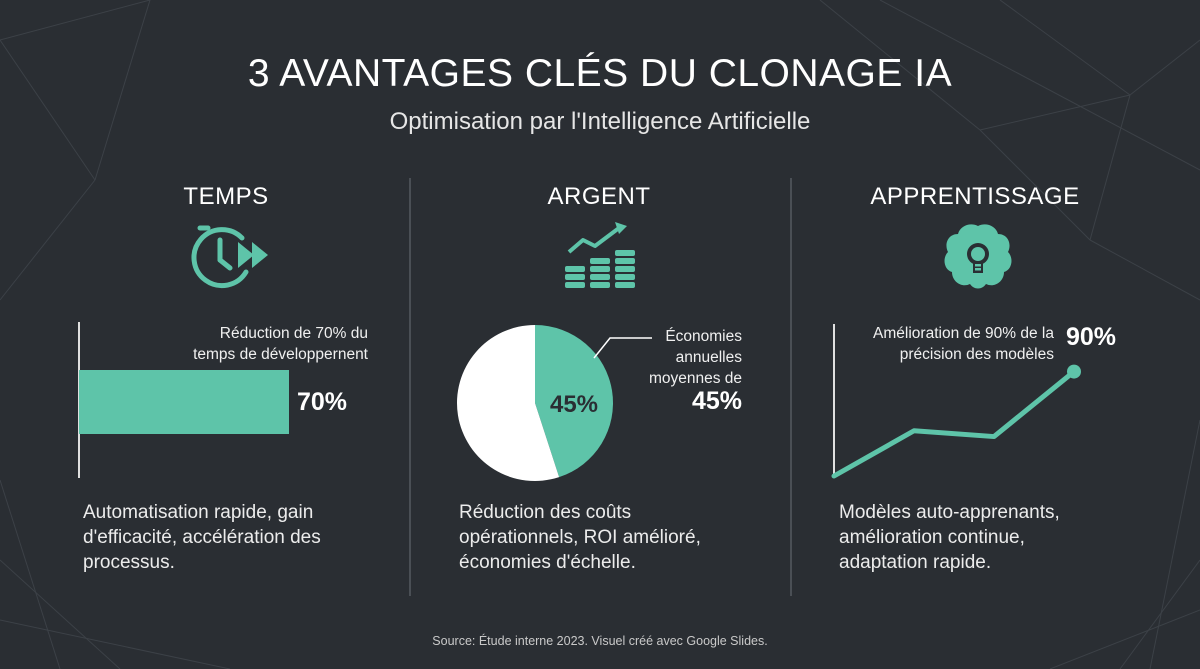  What do you see at coordinates (599, 196) in the screenshot?
I see `heading-argent: ARGENT` at bounding box center [599, 196].